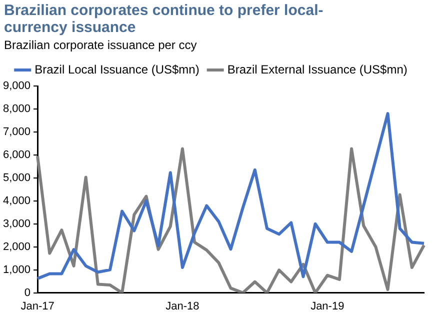  Describe the element at coordinates (100, 45) in the screenshot. I see `chart-subtitle: Brazilian corporate issuance per ccy` at that location.